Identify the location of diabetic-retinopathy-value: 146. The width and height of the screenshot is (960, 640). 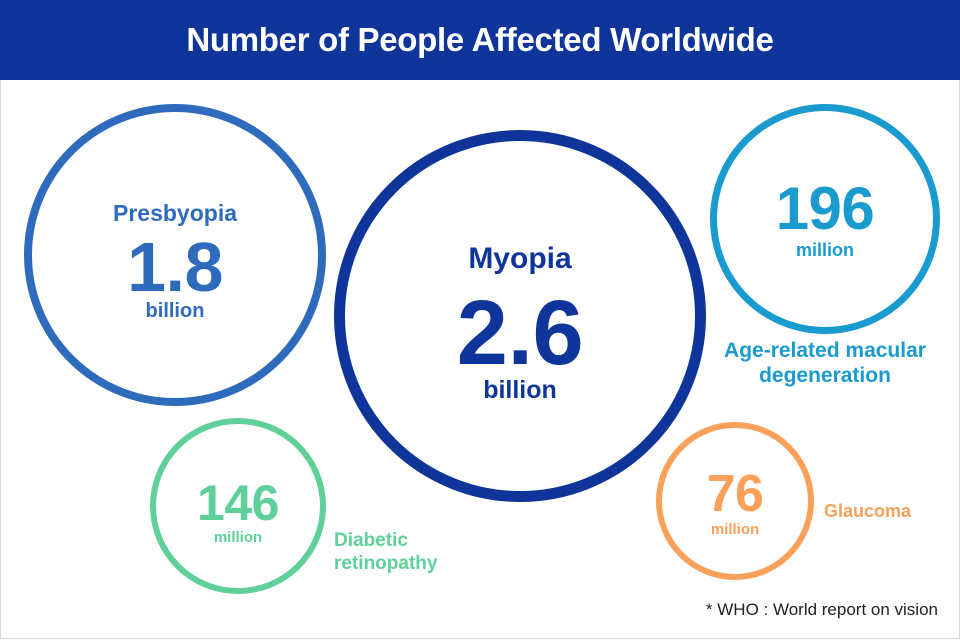
(238, 503).